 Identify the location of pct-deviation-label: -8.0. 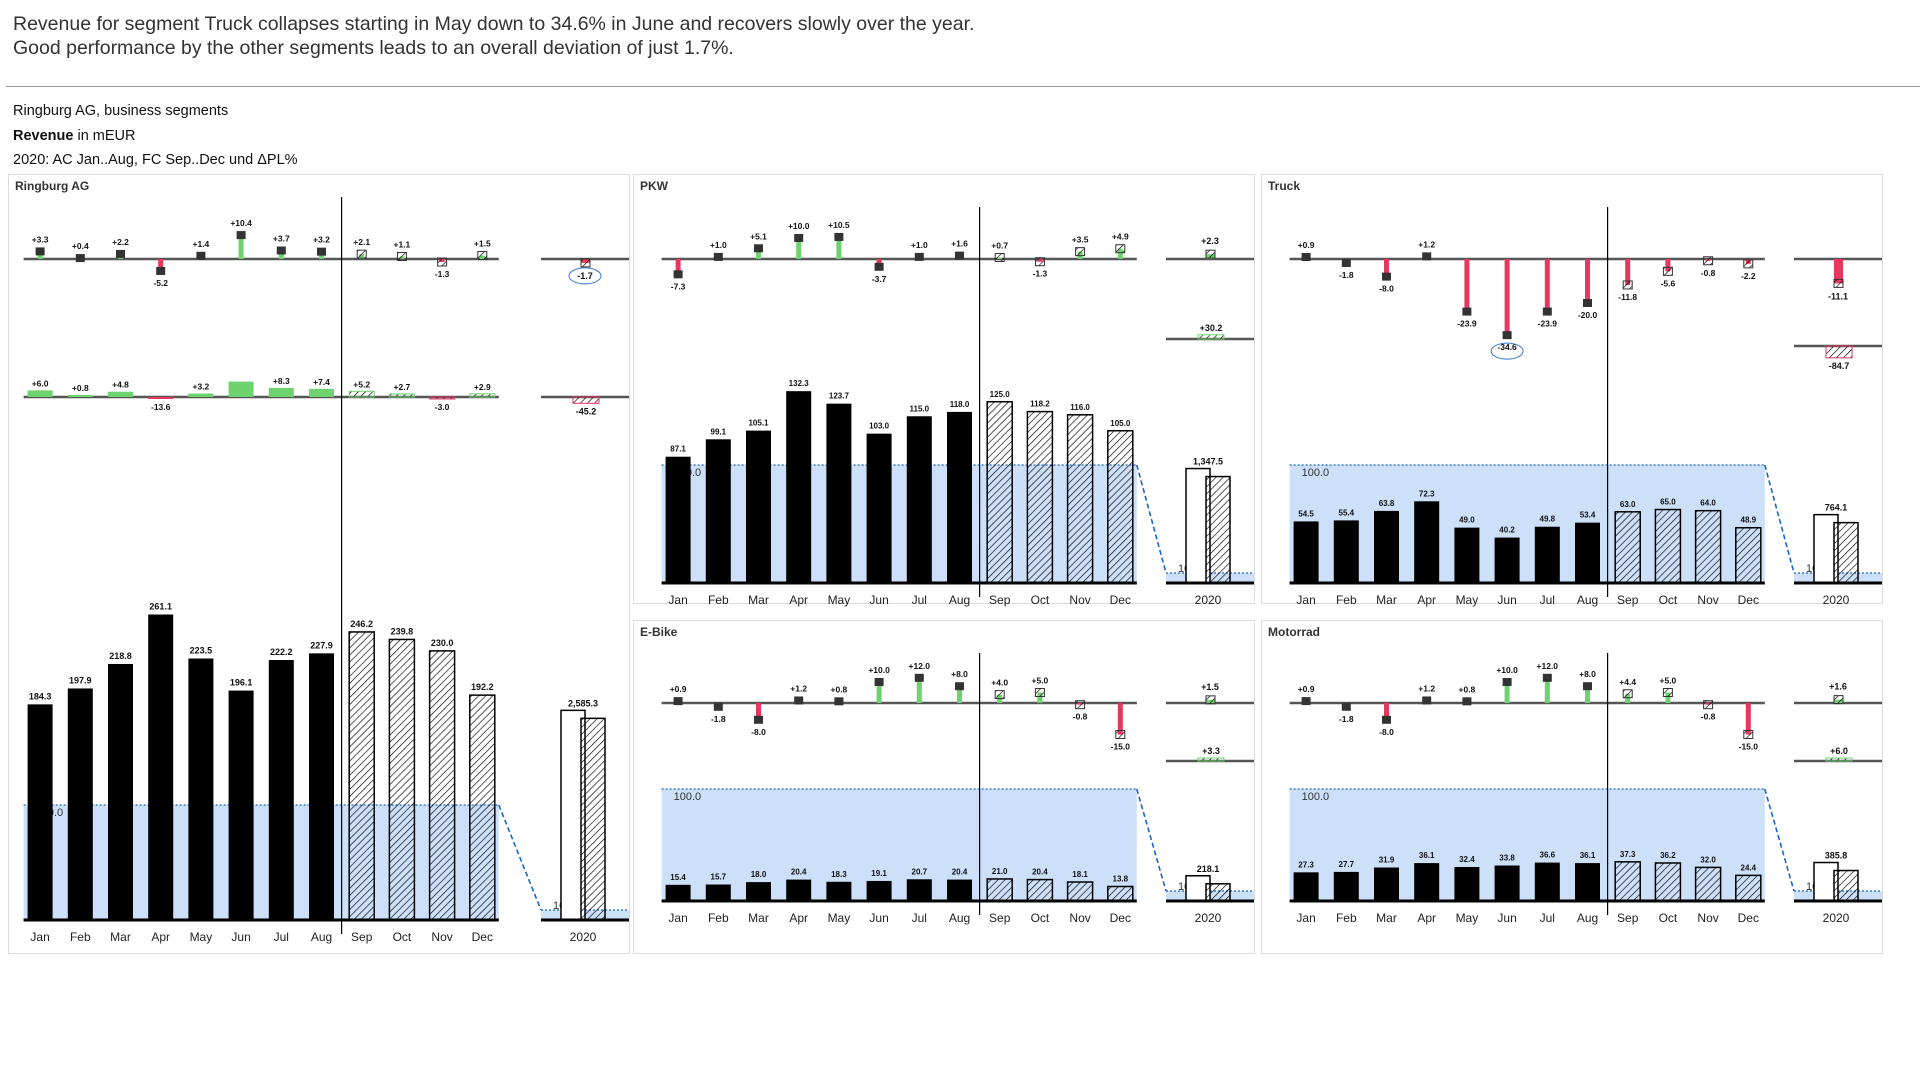
(1386, 732).